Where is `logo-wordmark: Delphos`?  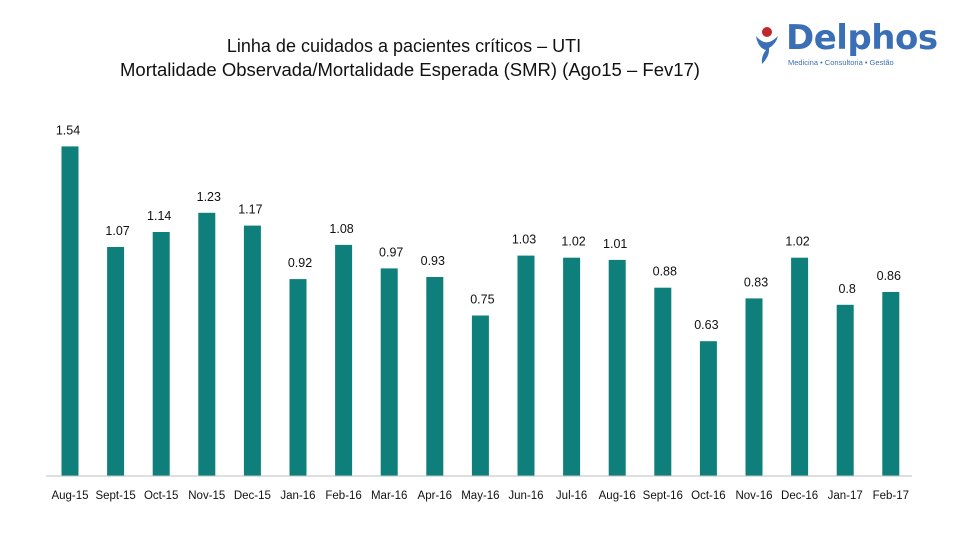
logo-wordmark: Delphos is located at coordinates (862, 38).